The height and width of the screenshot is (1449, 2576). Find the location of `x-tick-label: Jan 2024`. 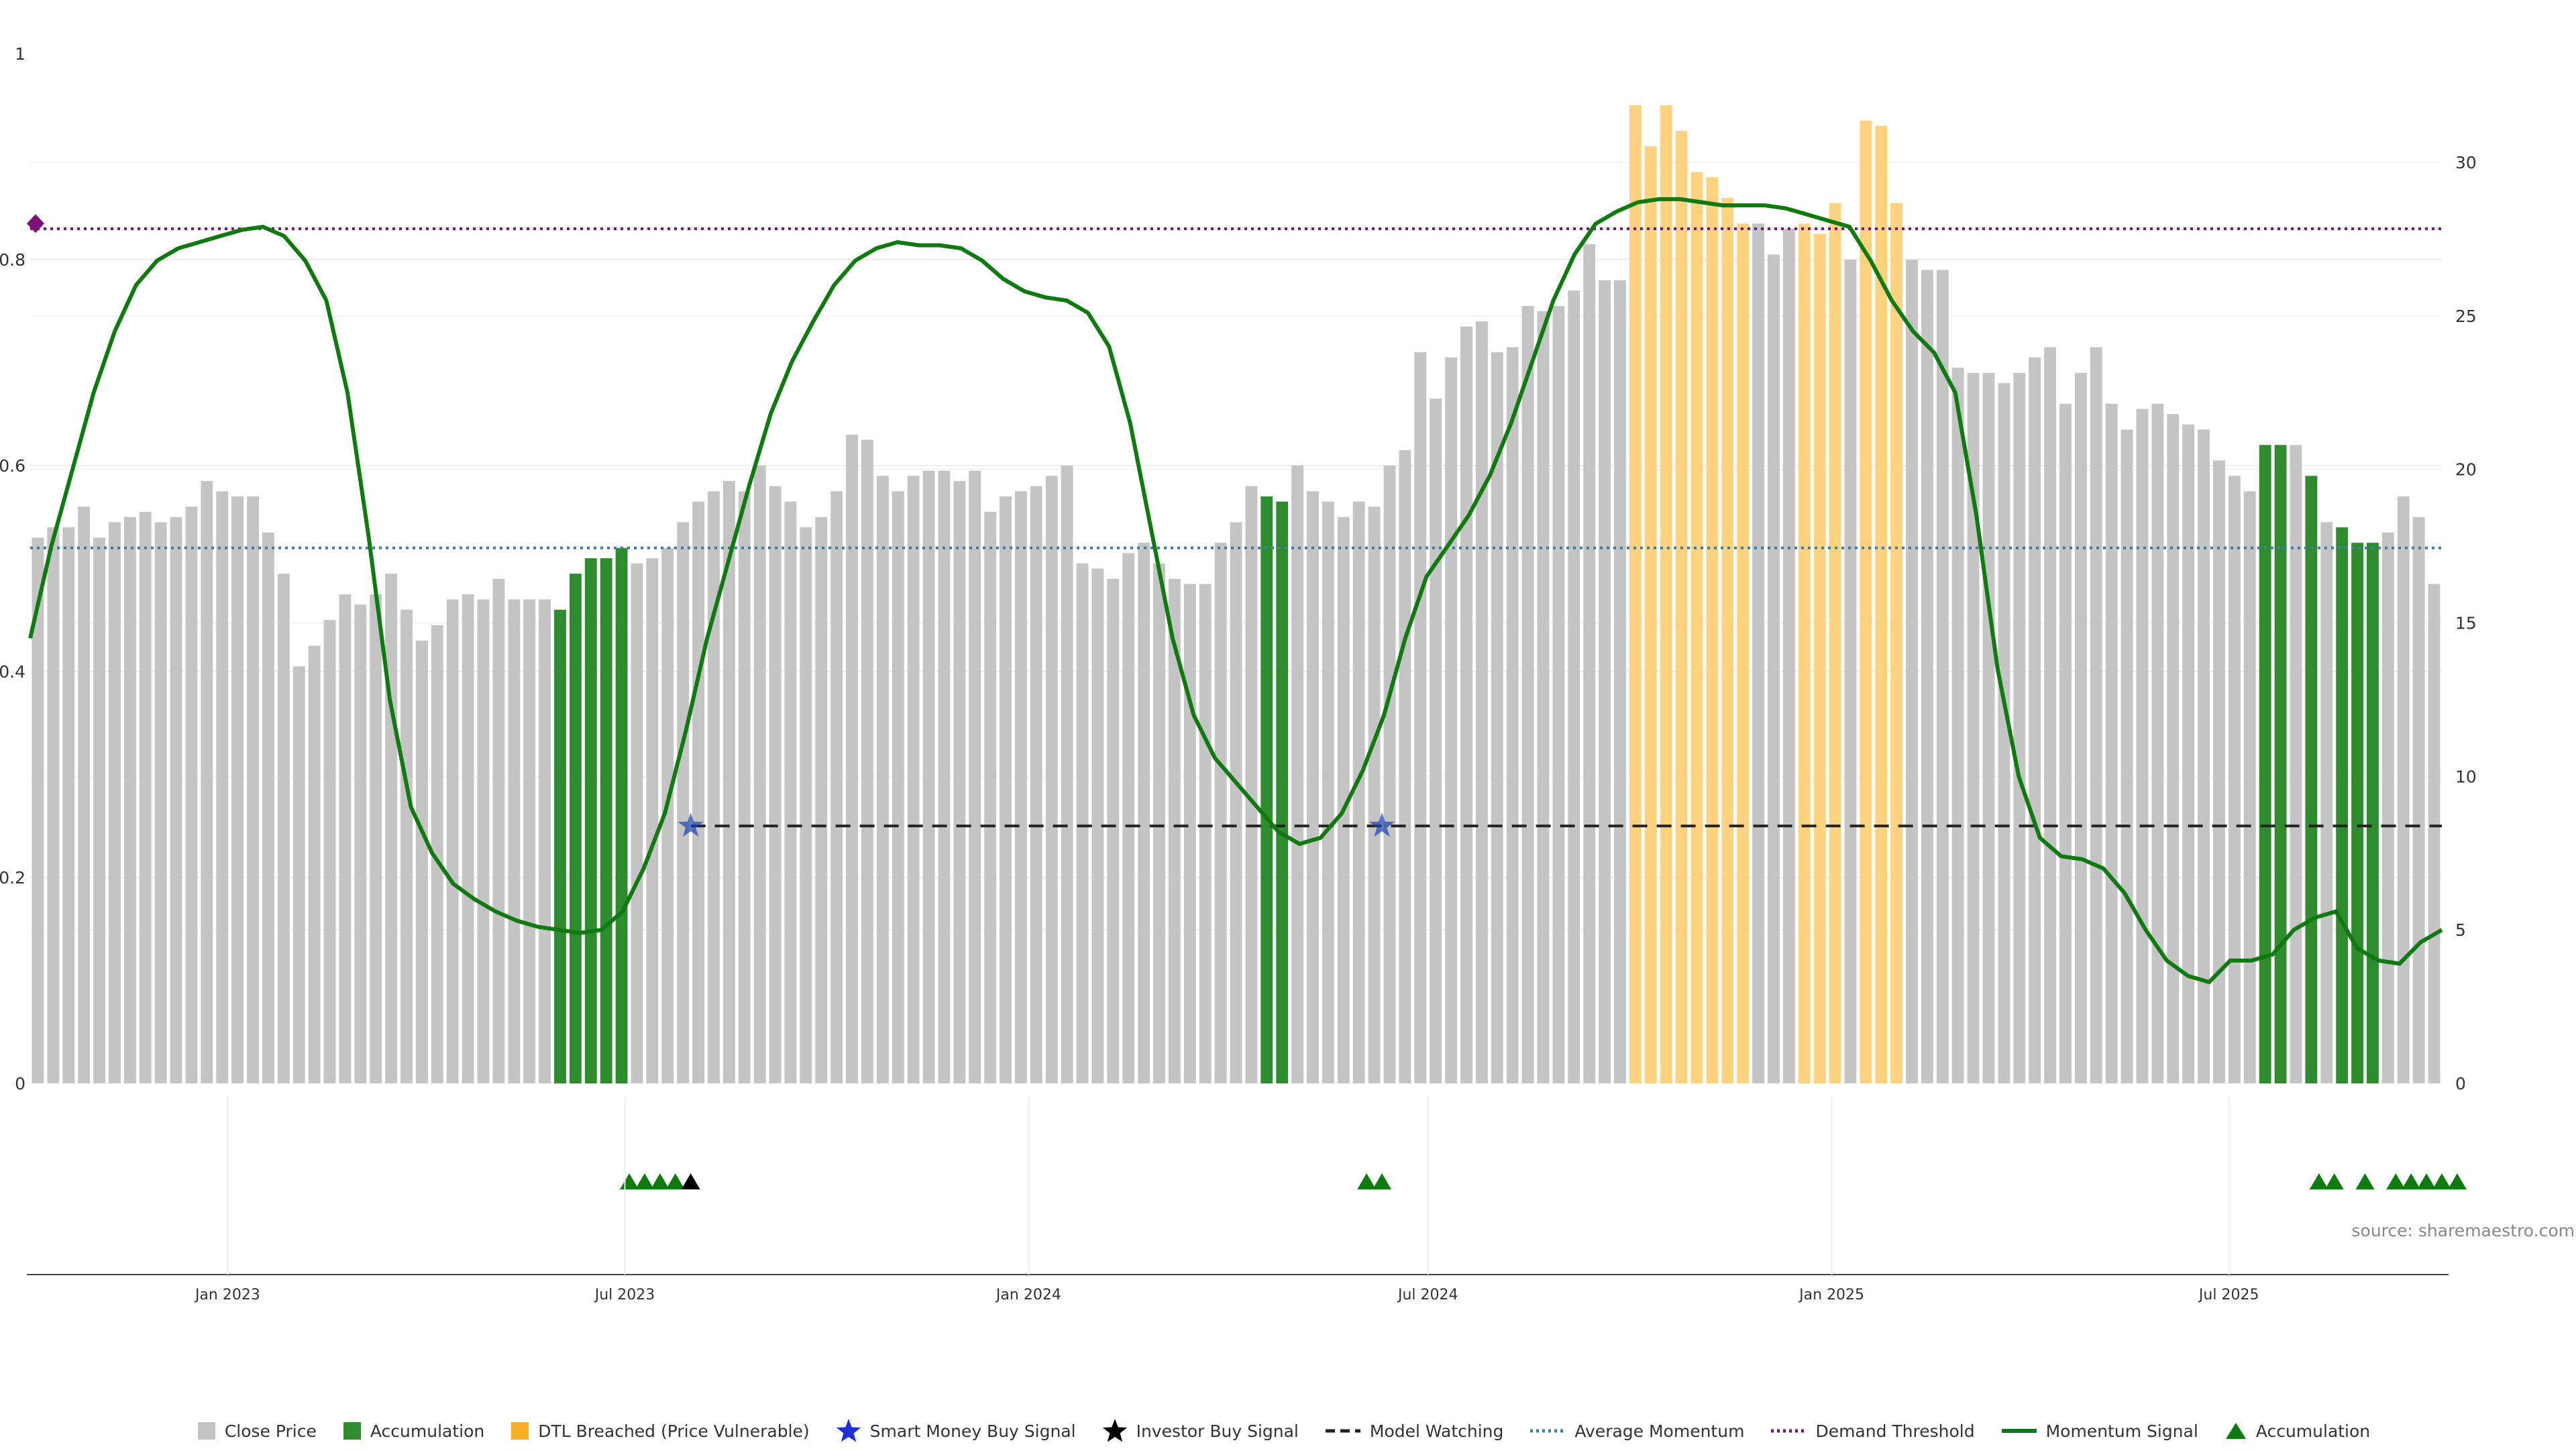

x-tick-label: Jan 2024 is located at coordinates (1028, 1295).